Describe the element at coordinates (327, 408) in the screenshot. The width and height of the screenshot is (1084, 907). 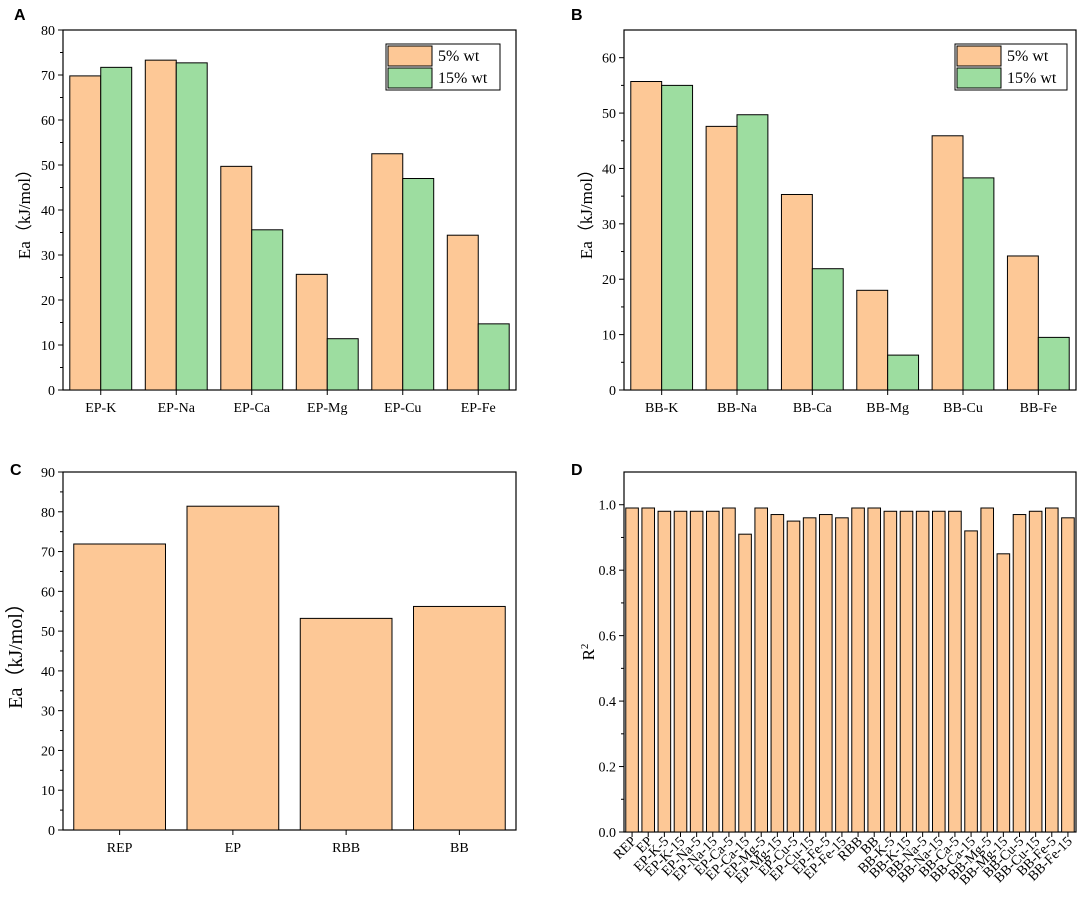
I see `x-tick-label: EP-Mg` at that location.